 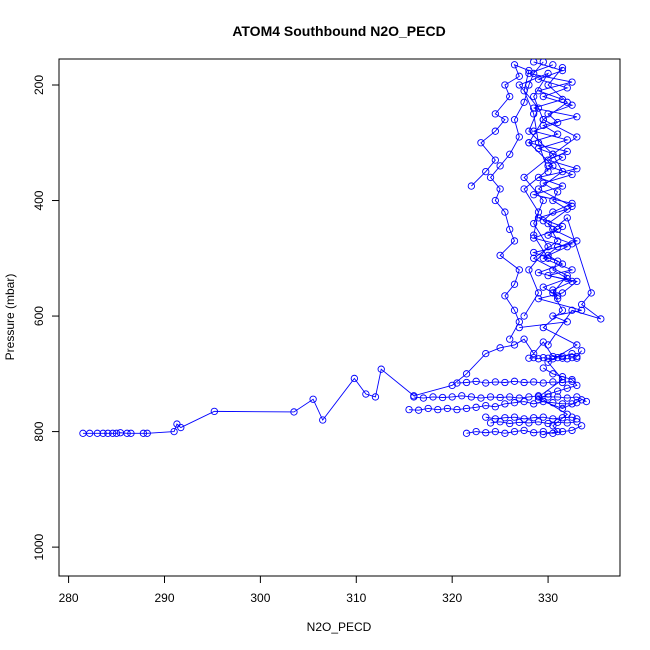 I want to click on x-tick-label: 300, so click(x=260, y=598).